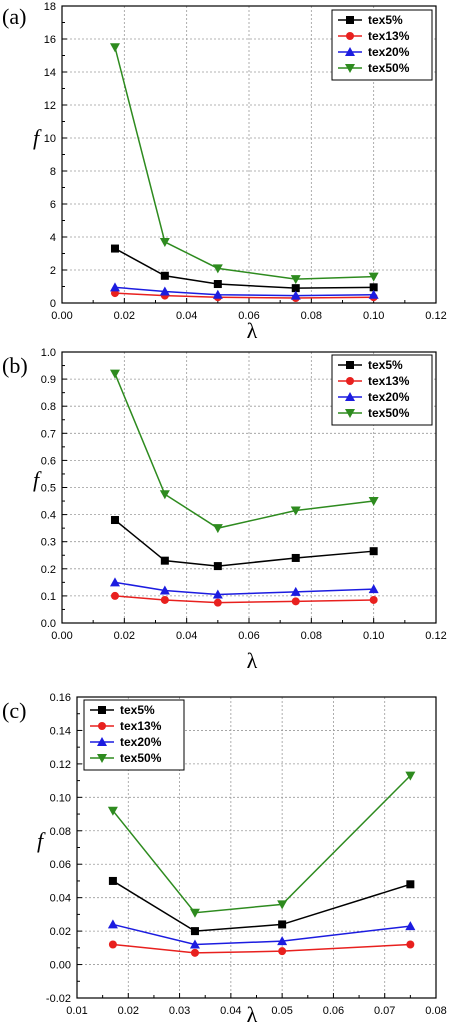 The width and height of the screenshot is (452, 1024). I want to click on y-tick-label: 0.16, so click(60, 698).